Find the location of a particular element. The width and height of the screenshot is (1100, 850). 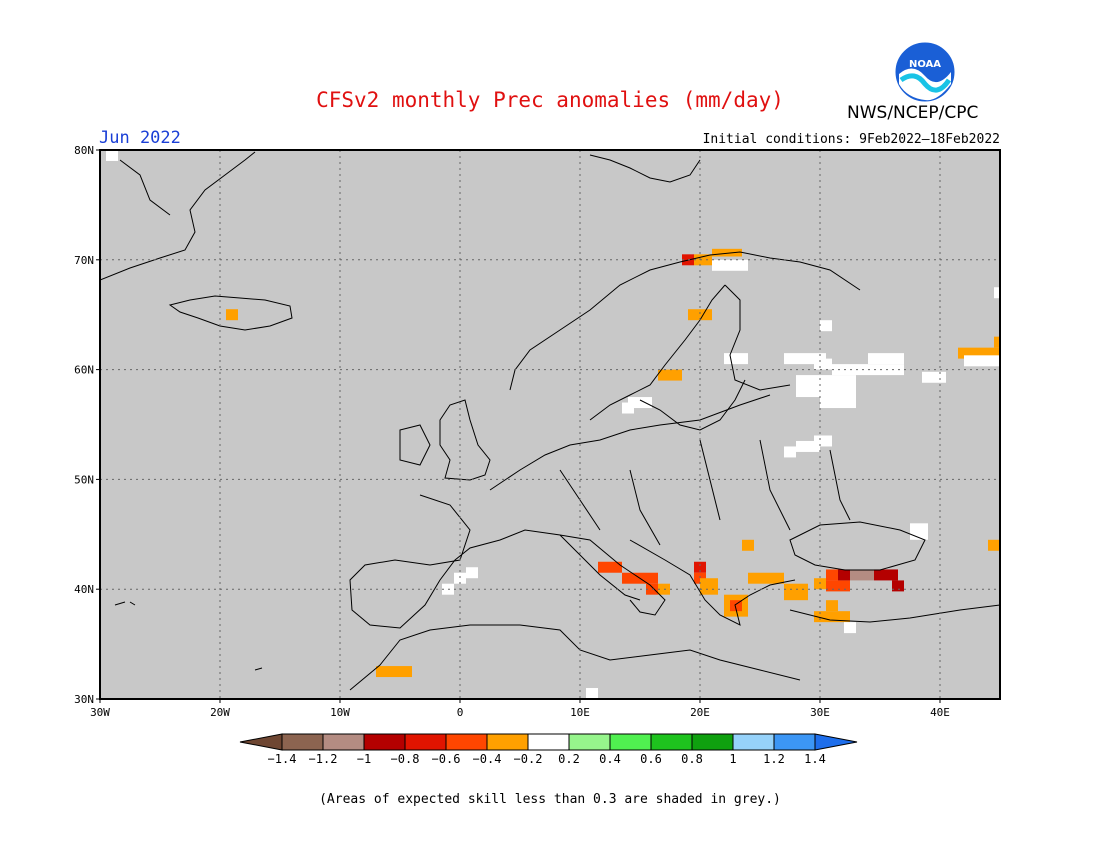

colorbar-level-label: 1.2 is located at coordinates (774, 759).